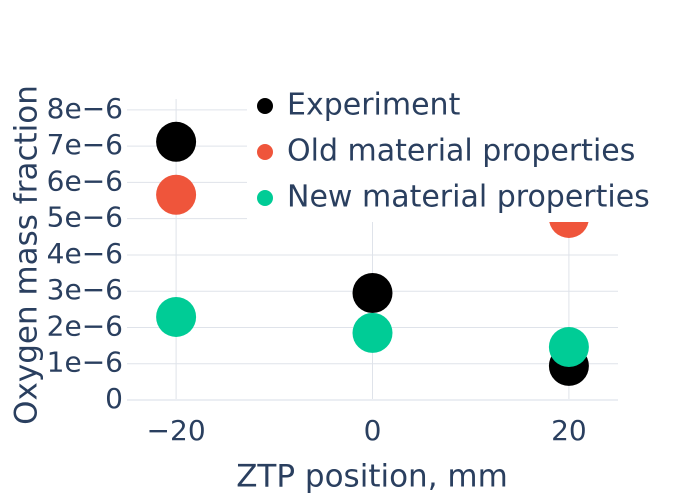 The width and height of the screenshot is (700, 500). I want to click on y-tick-label: 8e−6, so click(85, 108).